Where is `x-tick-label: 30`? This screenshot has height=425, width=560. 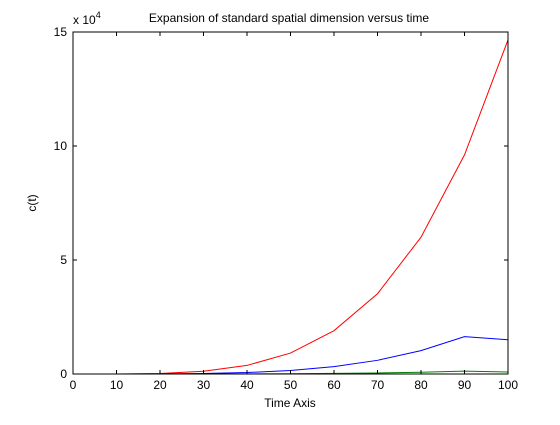
x-tick-label: 30 is located at coordinates (204, 385).